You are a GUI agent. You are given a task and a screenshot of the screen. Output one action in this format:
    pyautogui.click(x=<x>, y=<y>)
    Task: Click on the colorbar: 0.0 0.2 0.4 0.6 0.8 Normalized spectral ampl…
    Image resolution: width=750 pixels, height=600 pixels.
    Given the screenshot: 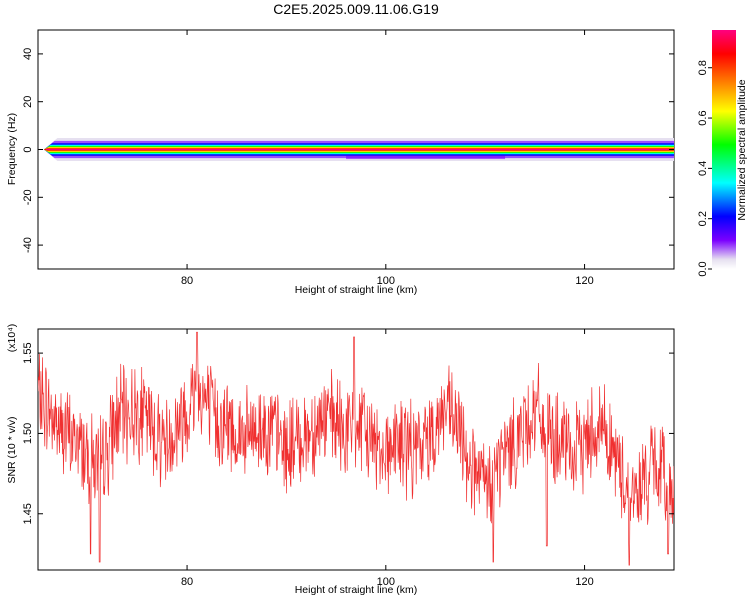 What is the action you would take?
    pyautogui.click(x=722, y=153)
    